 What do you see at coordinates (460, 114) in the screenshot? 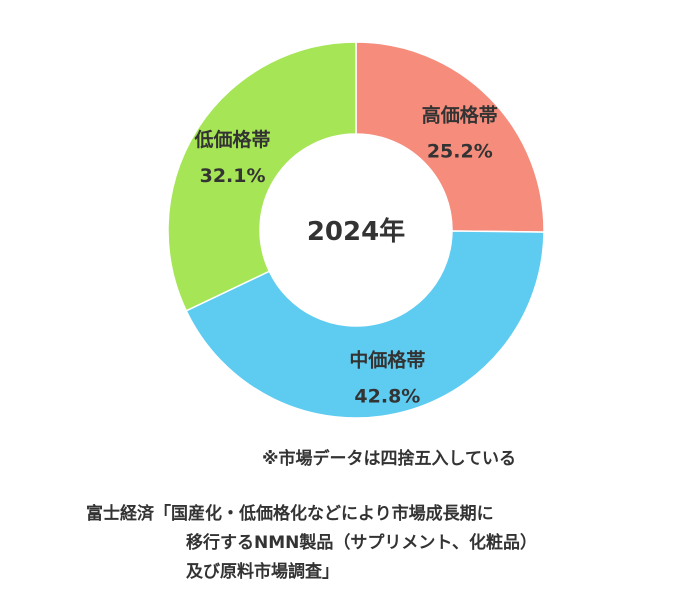
I see `slice-category-label-1: 高価格帯` at bounding box center [460, 114].